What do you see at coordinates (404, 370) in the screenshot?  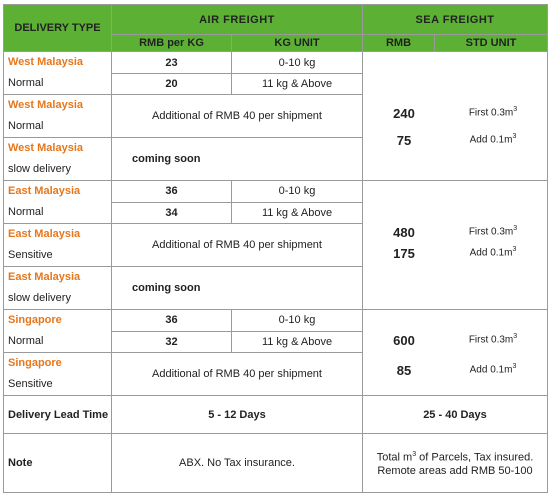 I see `sea-rate: 85` at bounding box center [404, 370].